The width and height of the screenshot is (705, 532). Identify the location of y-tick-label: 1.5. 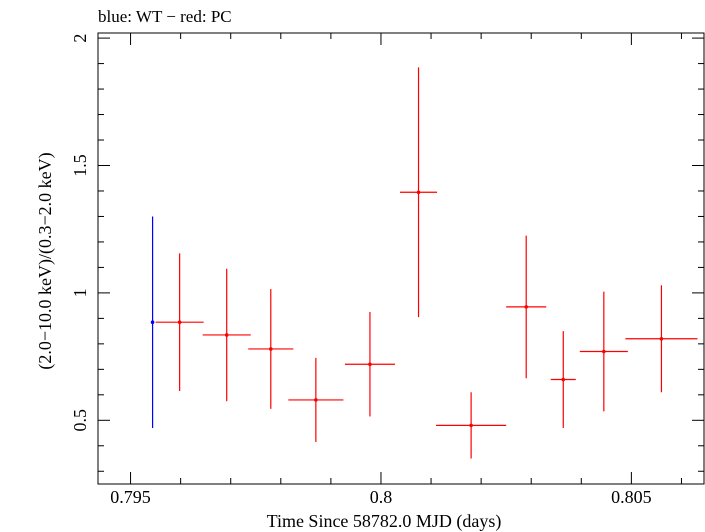
(80, 165).